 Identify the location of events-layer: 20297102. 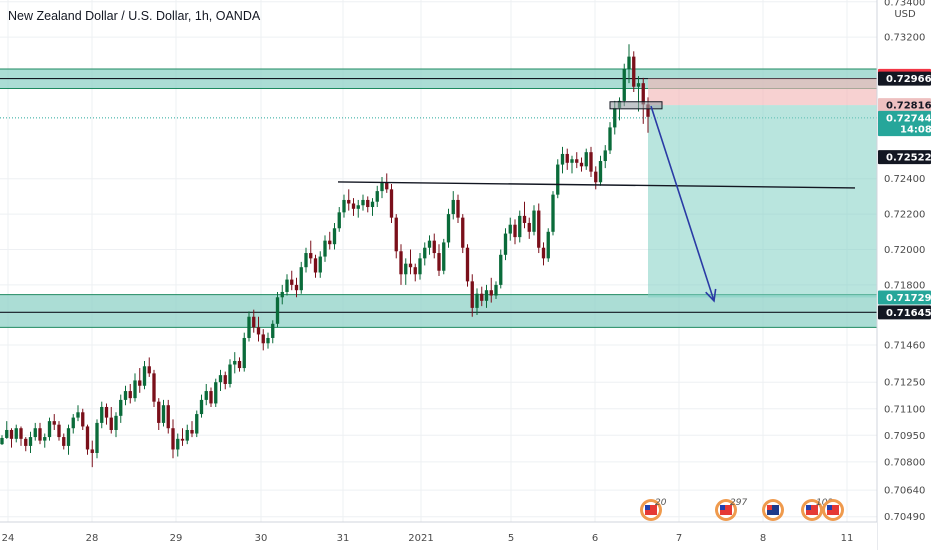
(742, 509).